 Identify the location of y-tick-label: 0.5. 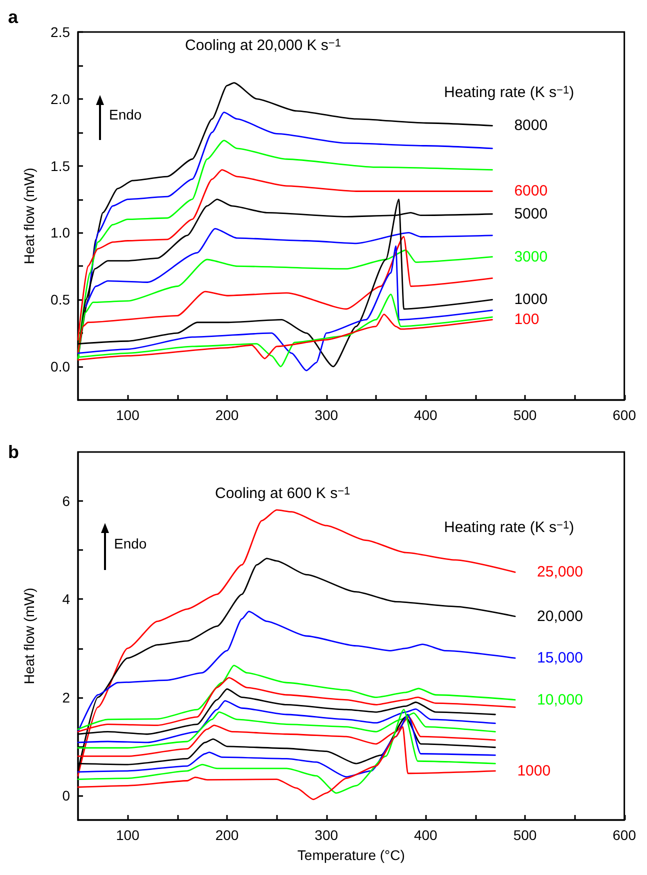
(60, 300).